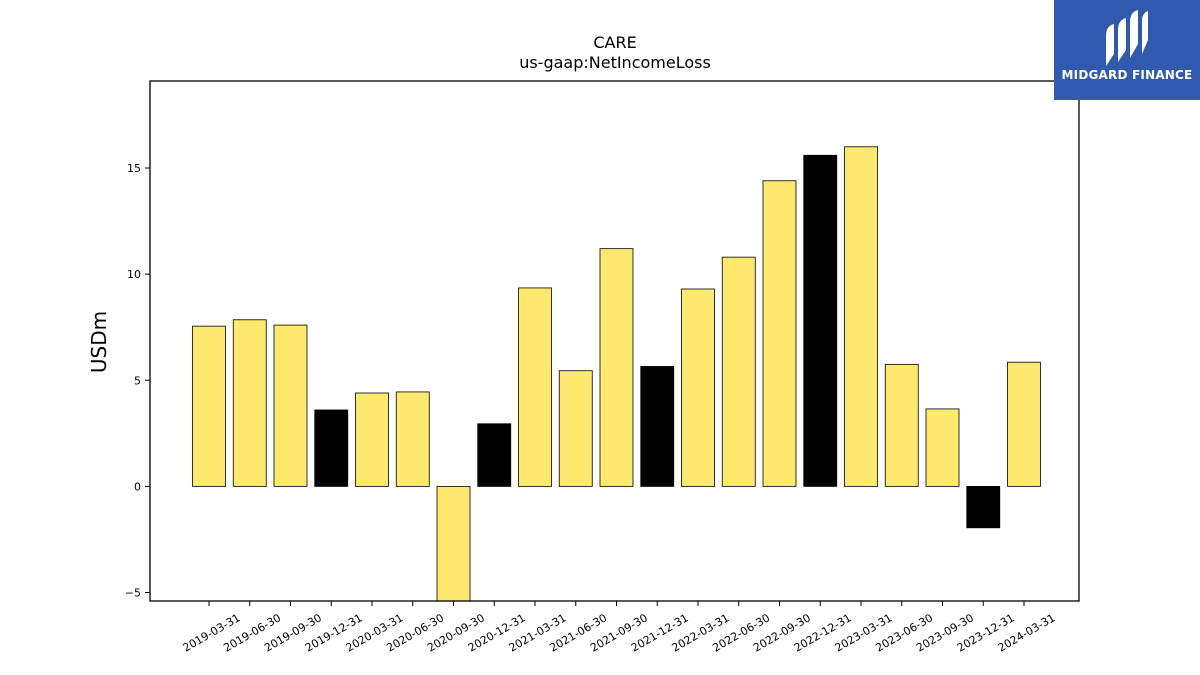  What do you see at coordinates (99, 342) in the screenshot?
I see `y-axis-label: USDm` at bounding box center [99, 342].